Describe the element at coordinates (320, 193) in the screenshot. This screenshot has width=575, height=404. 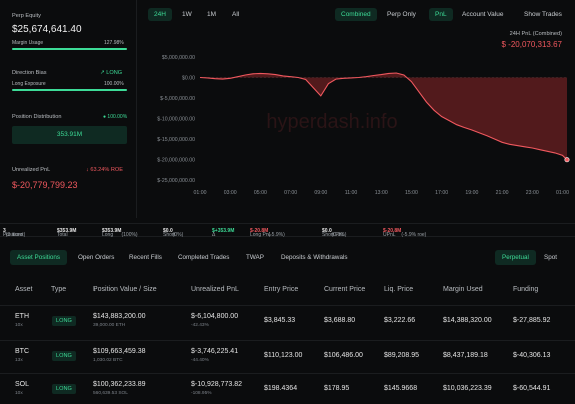
I see `x-tick-label: 09:00` at that location.